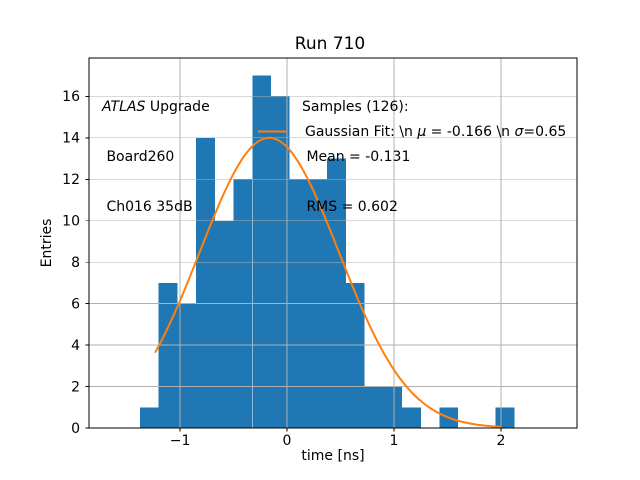  Describe the element at coordinates (394, 441) in the screenshot. I see `x-tick-label: 1` at that location.